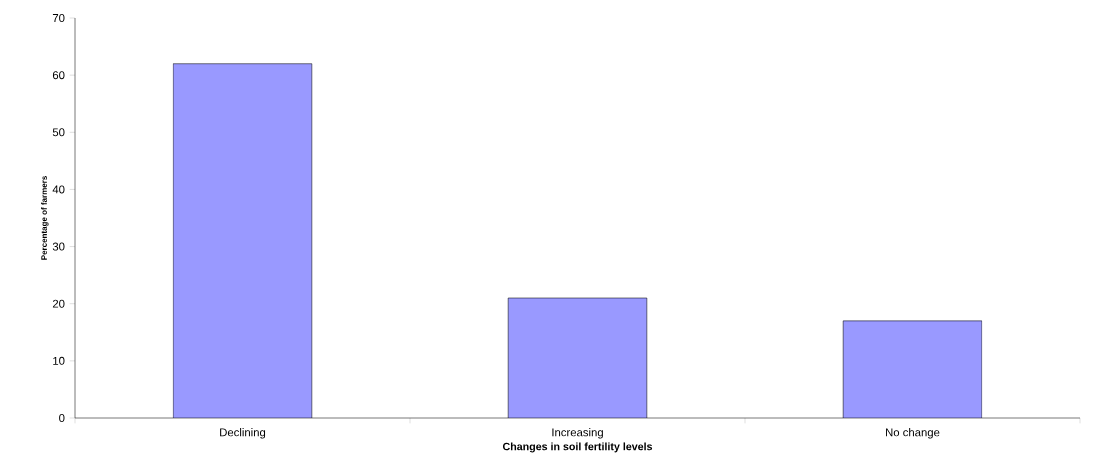 Image resolution: width=1100 pixels, height=465 pixels. Describe the element at coordinates (58, 132) in the screenshot. I see `y-tick-label: 50` at that location.